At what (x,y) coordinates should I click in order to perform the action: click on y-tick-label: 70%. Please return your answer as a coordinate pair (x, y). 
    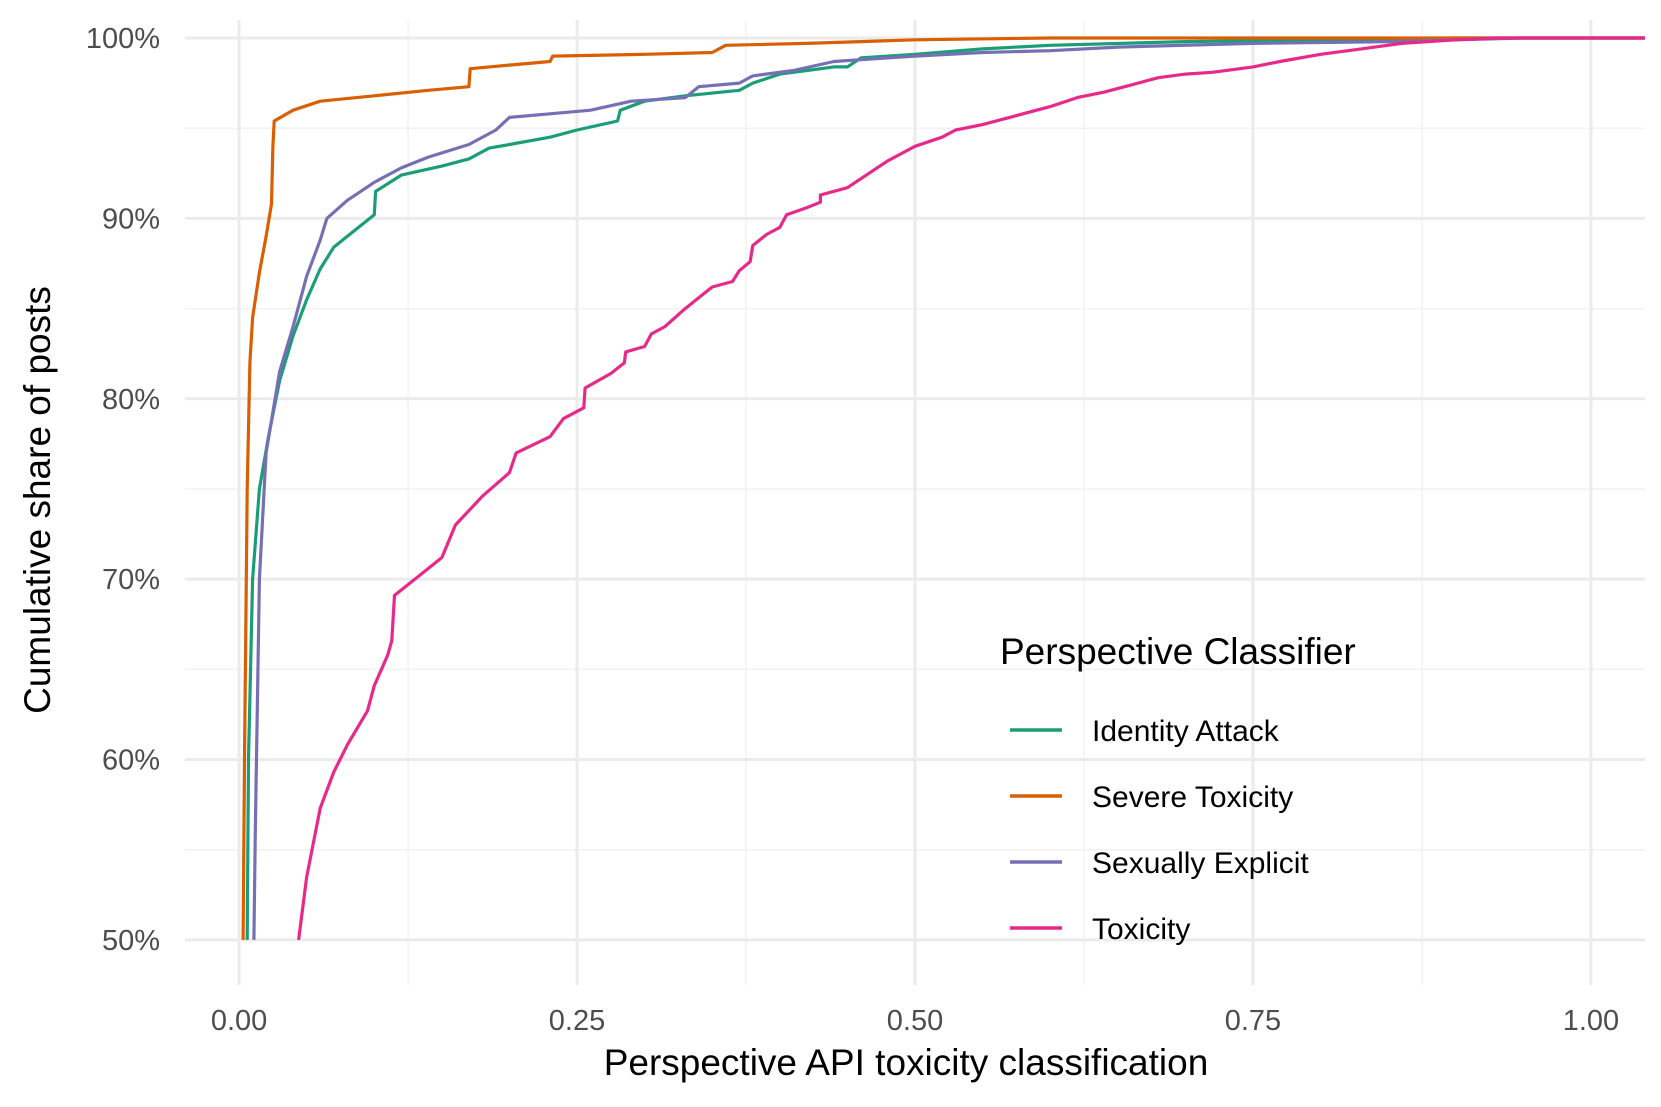
    Looking at the image, I should click on (131, 580).